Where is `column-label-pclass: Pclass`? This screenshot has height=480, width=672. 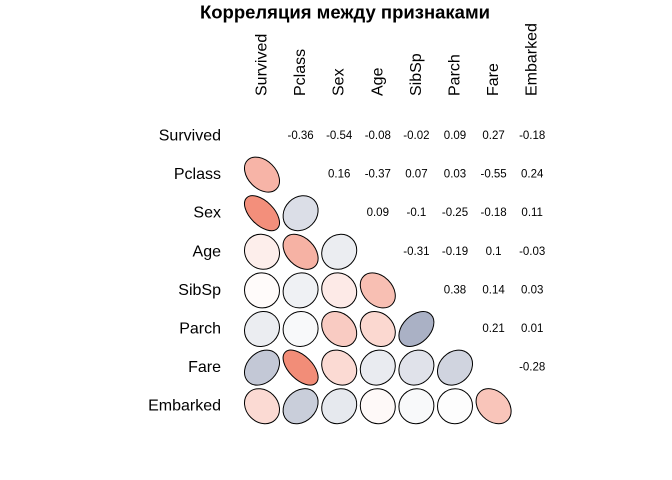 column-label-pclass: Pclass is located at coordinates (300, 72).